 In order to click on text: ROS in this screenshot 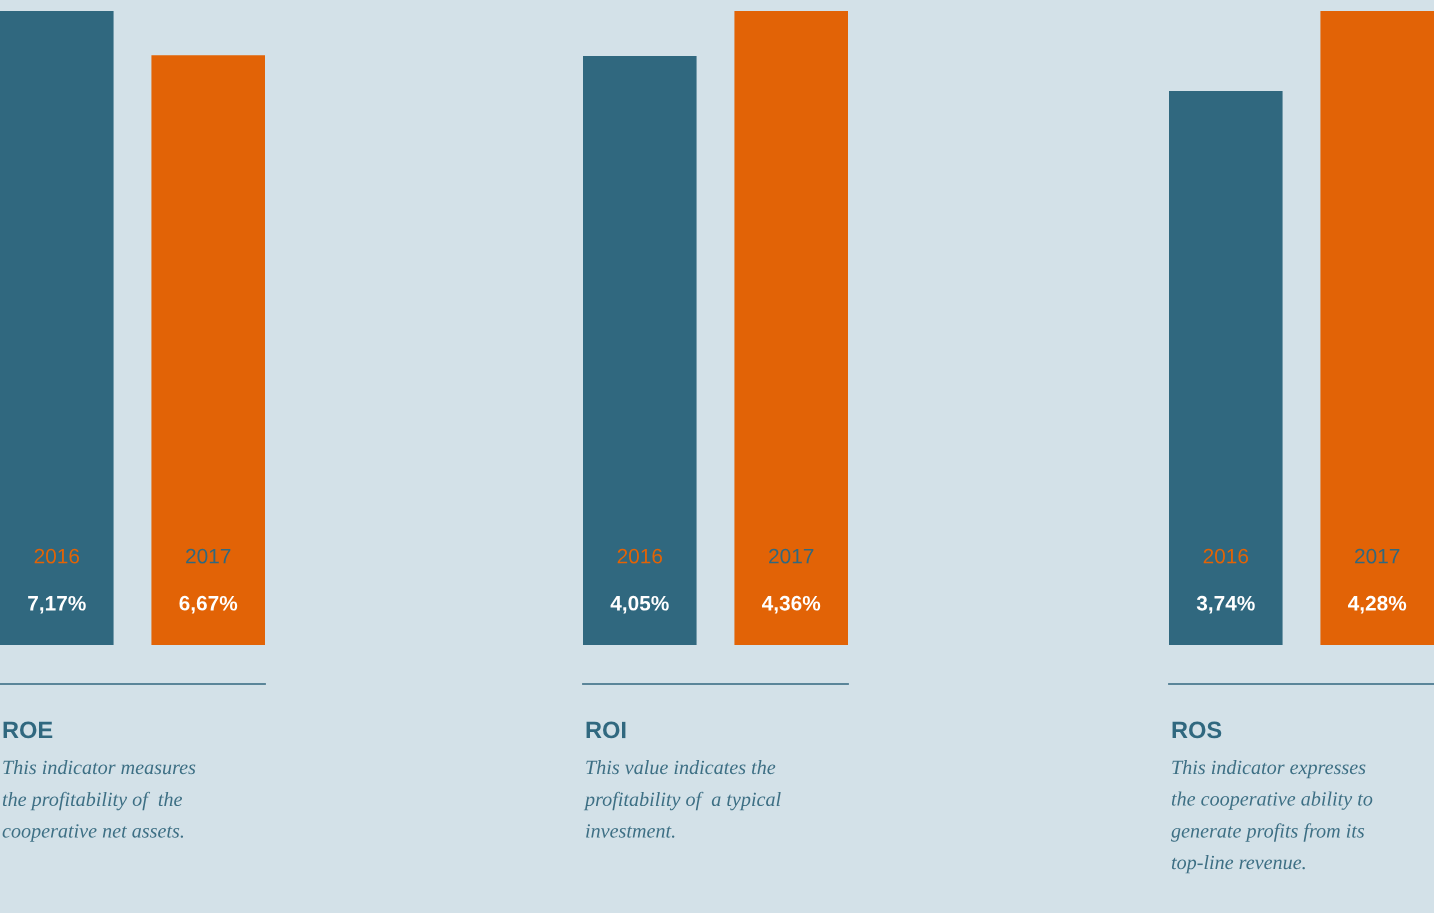, I will do `click(1197, 730)`.